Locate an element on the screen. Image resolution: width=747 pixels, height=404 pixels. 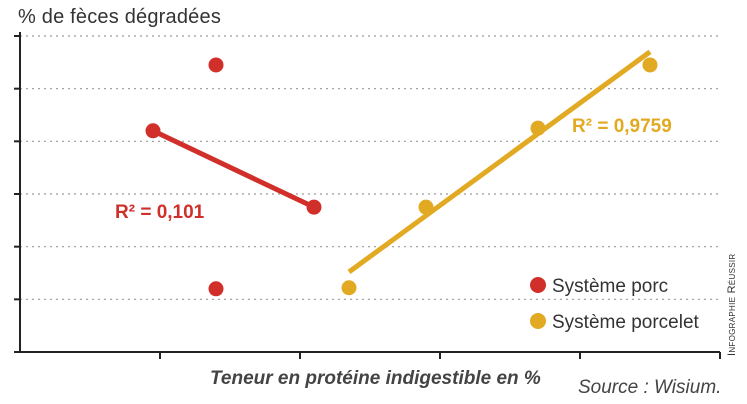
legend: Système porc Système porcelet is located at coordinates (615, 304).